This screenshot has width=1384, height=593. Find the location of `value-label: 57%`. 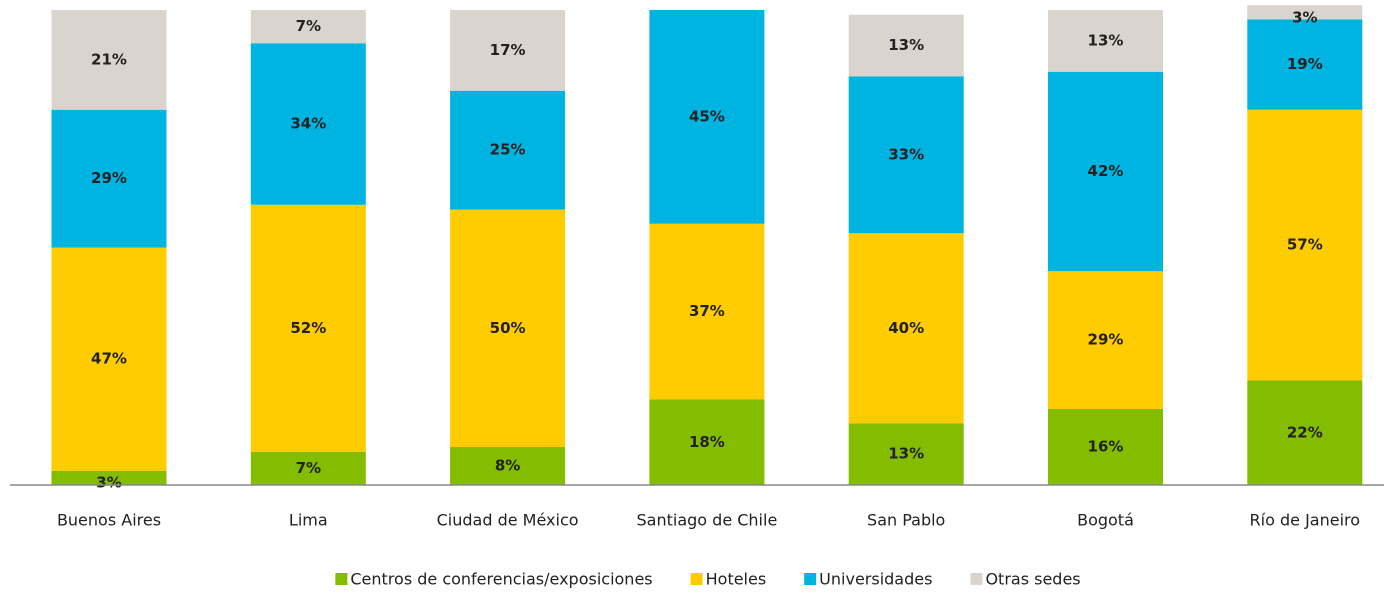

value-label: 57% is located at coordinates (1305, 245).